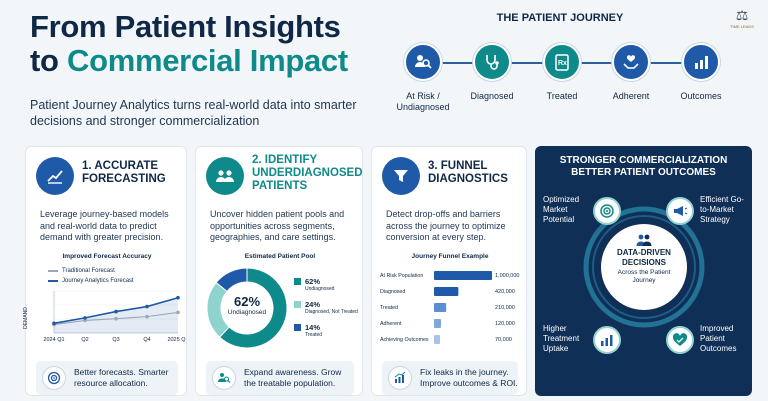 The height and width of the screenshot is (401, 768). I want to click on x-tick-label: 2024 Q1, so click(53, 340).